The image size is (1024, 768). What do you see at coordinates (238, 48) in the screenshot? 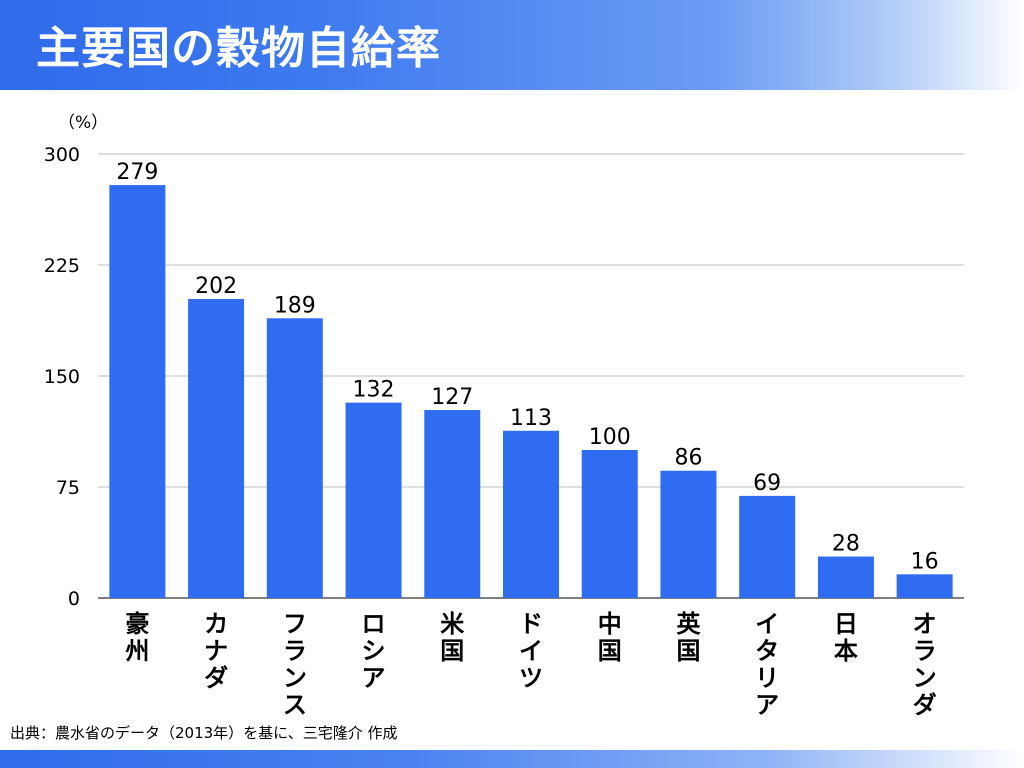
I see `slide-title: 主要国の穀物自給率` at bounding box center [238, 48].